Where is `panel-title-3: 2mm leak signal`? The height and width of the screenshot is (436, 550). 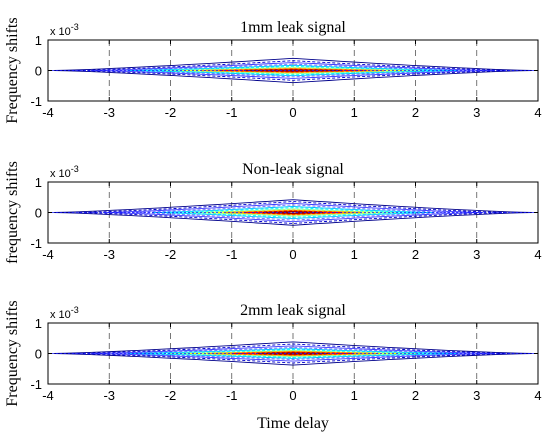
panel-title-3: 2mm leak signal is located at coordinates (293, 310).